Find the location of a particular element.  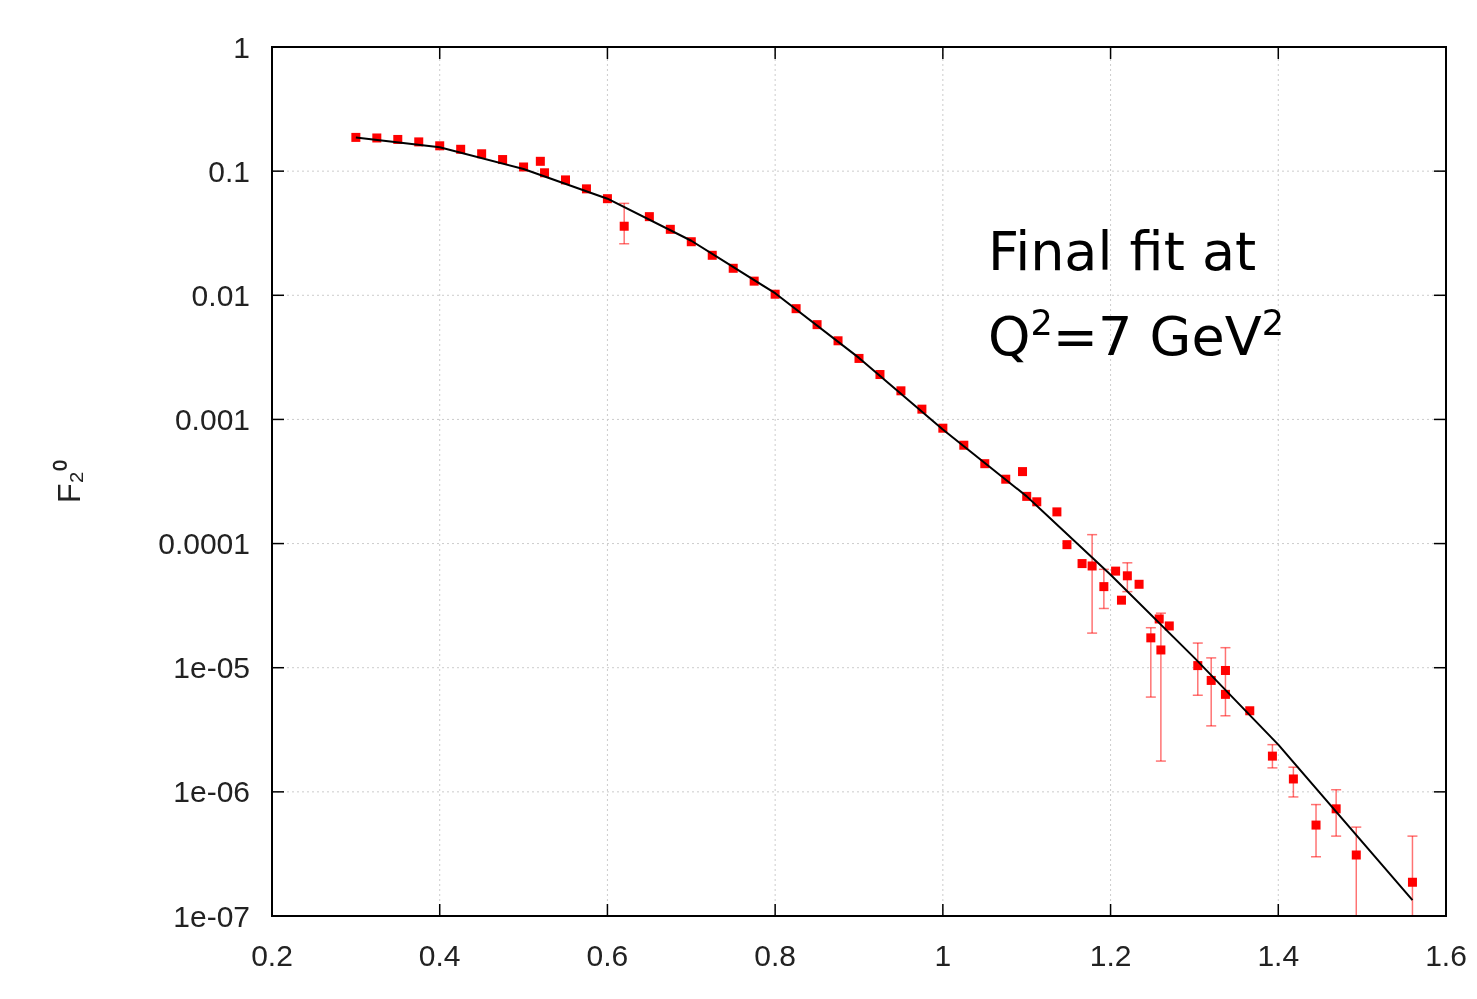

x-tick-label: 0.4 is located at coordinates (439, 955).